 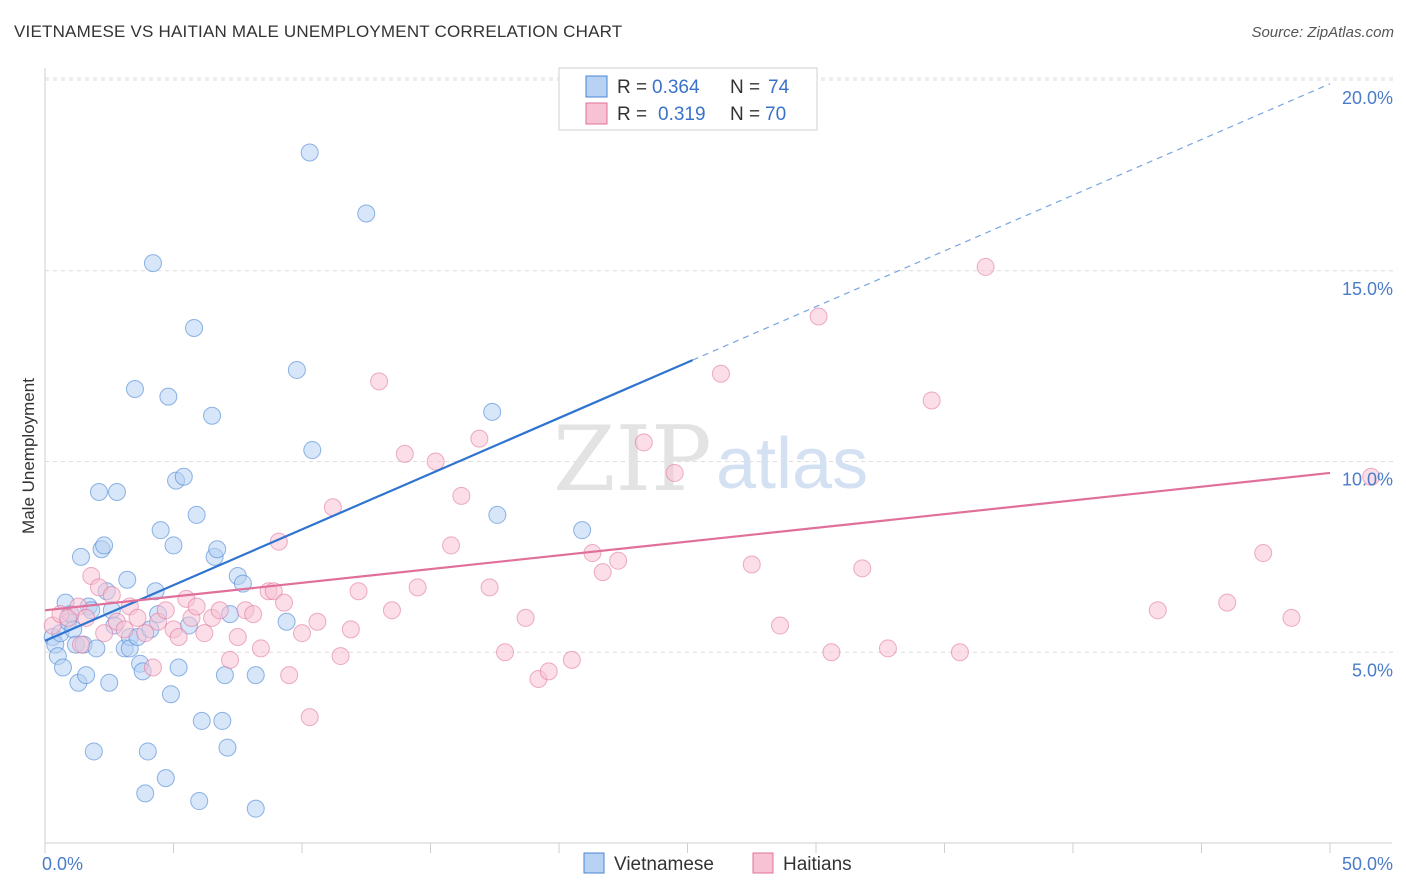 What do you see at coordinates (664, 864) in the screenshot?
I see `legend-bottom-vietnamese: Vietnamese` at bounding box center [664, 864].